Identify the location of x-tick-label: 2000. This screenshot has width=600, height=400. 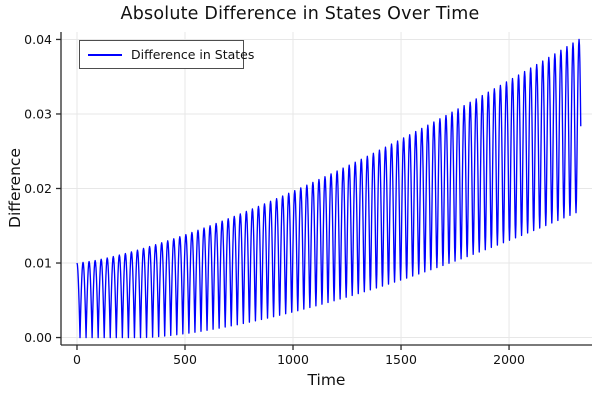
(509, 359).